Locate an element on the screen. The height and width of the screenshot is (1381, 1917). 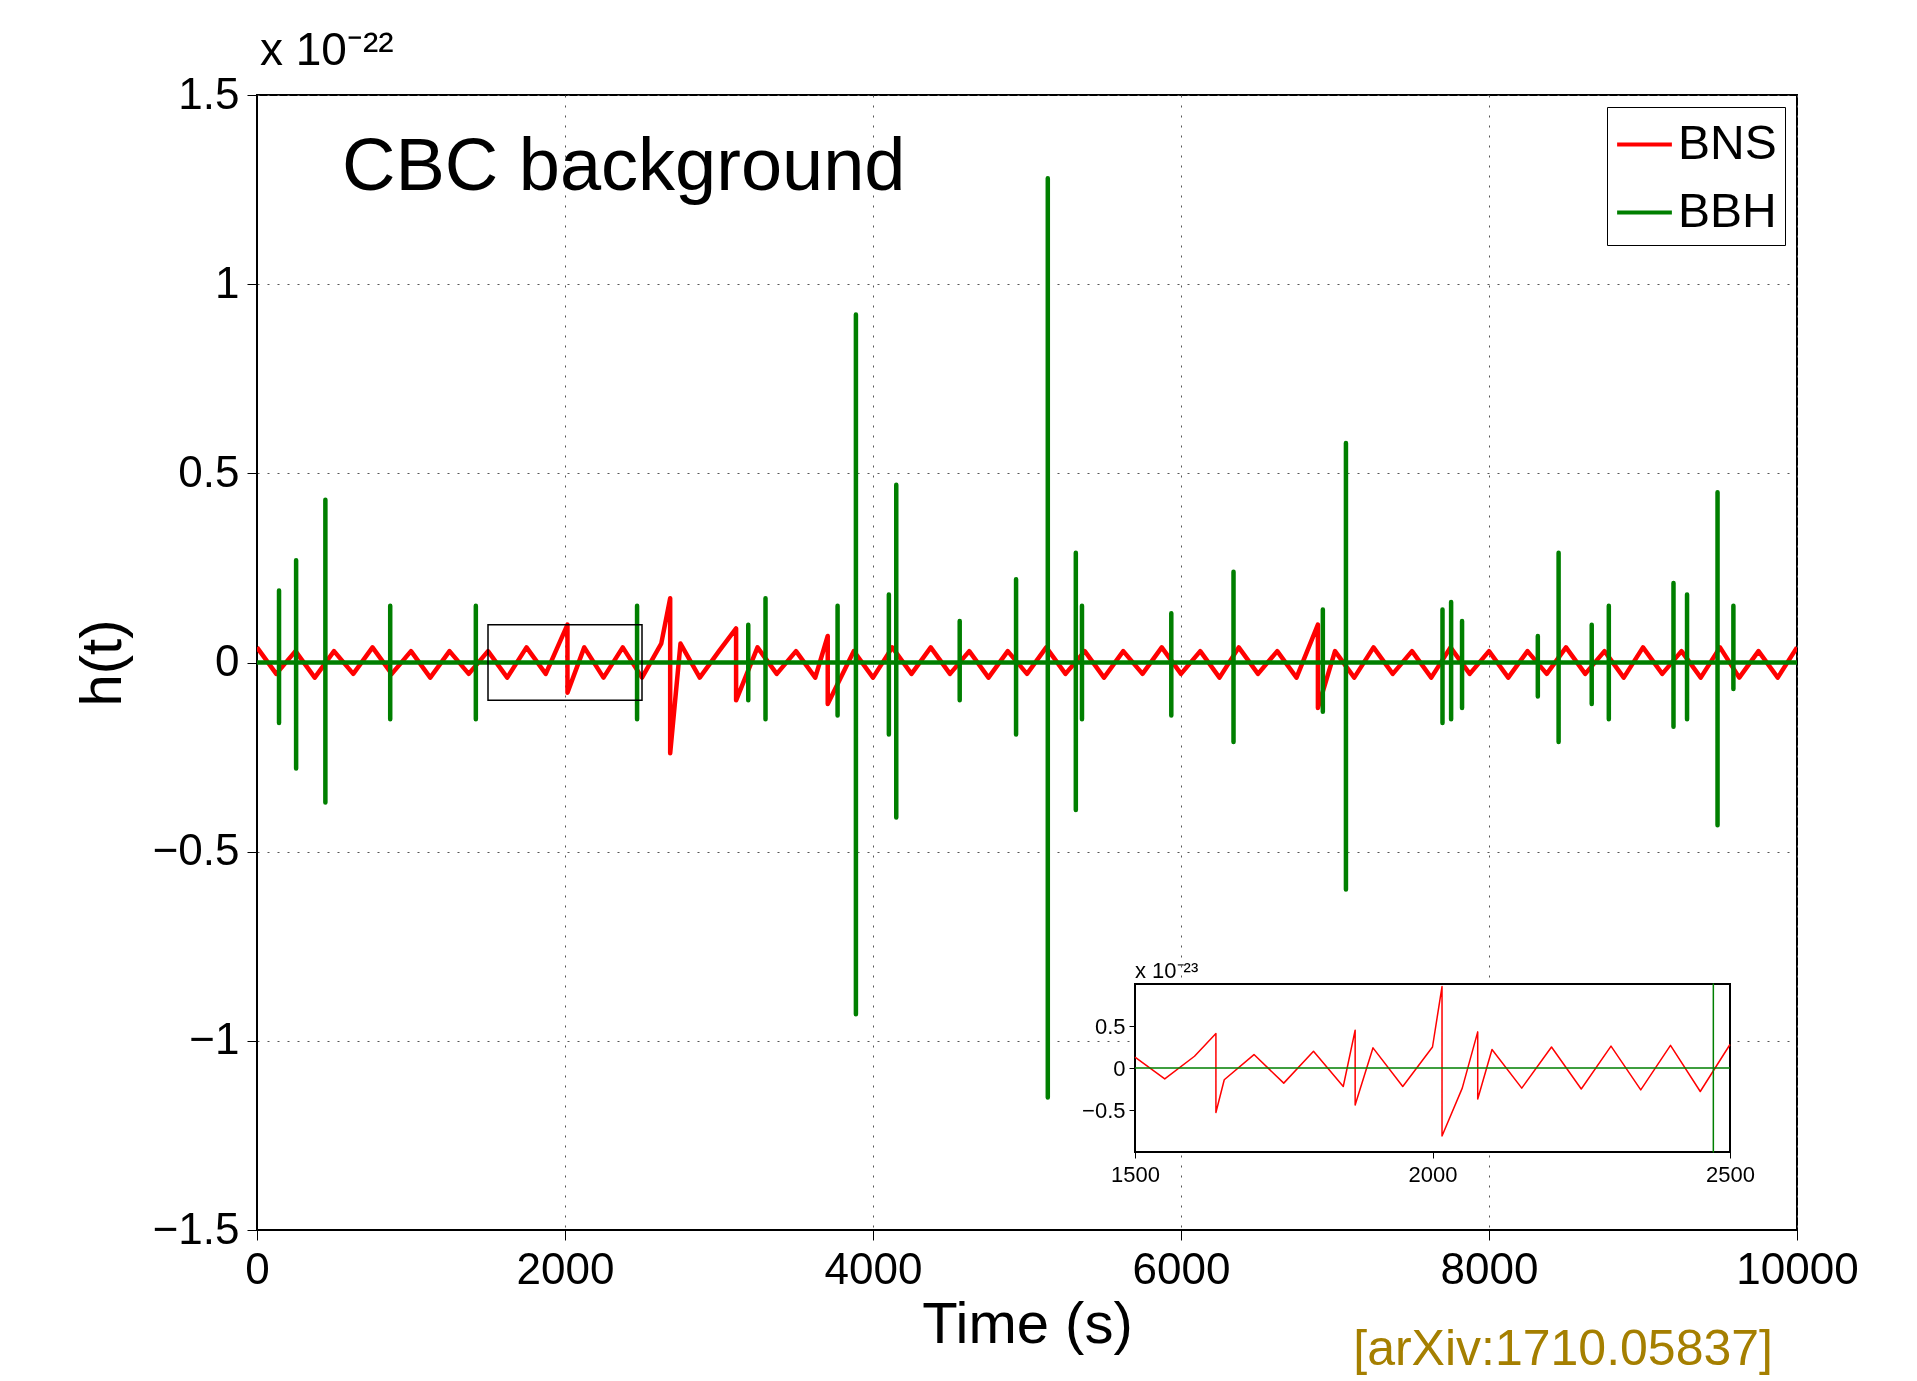
y-tick-label: 1 is located at coordinates (227, 282).